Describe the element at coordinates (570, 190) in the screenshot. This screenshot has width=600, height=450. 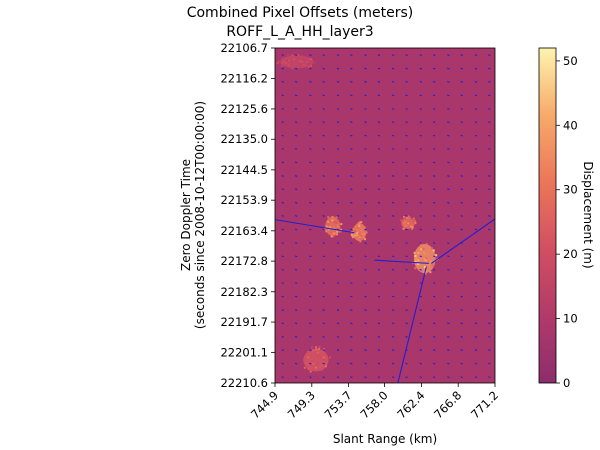
I see `colorbar-tick-label: 30` at that location.